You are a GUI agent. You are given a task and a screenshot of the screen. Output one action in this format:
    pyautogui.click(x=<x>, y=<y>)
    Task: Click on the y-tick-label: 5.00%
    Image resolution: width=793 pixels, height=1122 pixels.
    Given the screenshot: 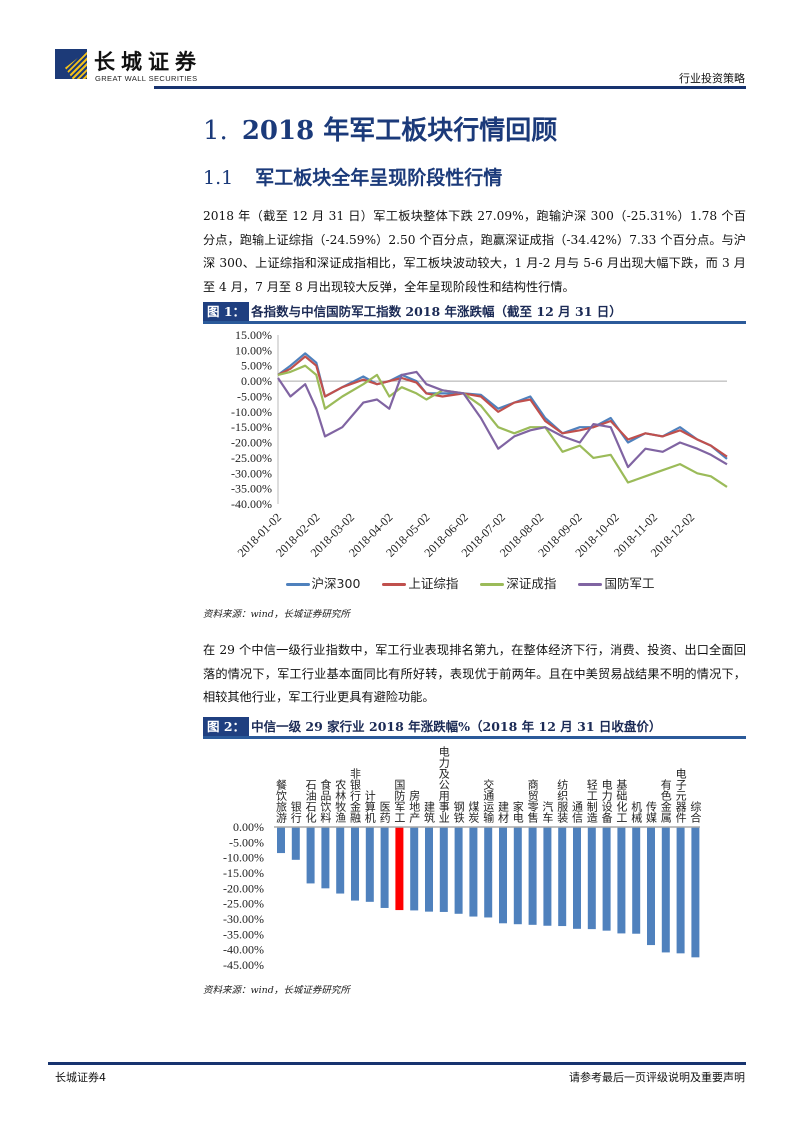 What is the action you would take?
    pyautogui.click(x=256, y=366)
    